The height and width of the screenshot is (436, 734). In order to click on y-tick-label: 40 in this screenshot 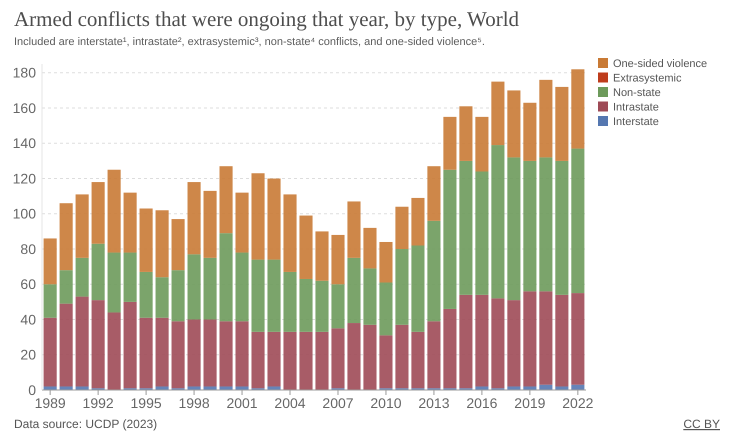, I will do `click(28, 319)`.